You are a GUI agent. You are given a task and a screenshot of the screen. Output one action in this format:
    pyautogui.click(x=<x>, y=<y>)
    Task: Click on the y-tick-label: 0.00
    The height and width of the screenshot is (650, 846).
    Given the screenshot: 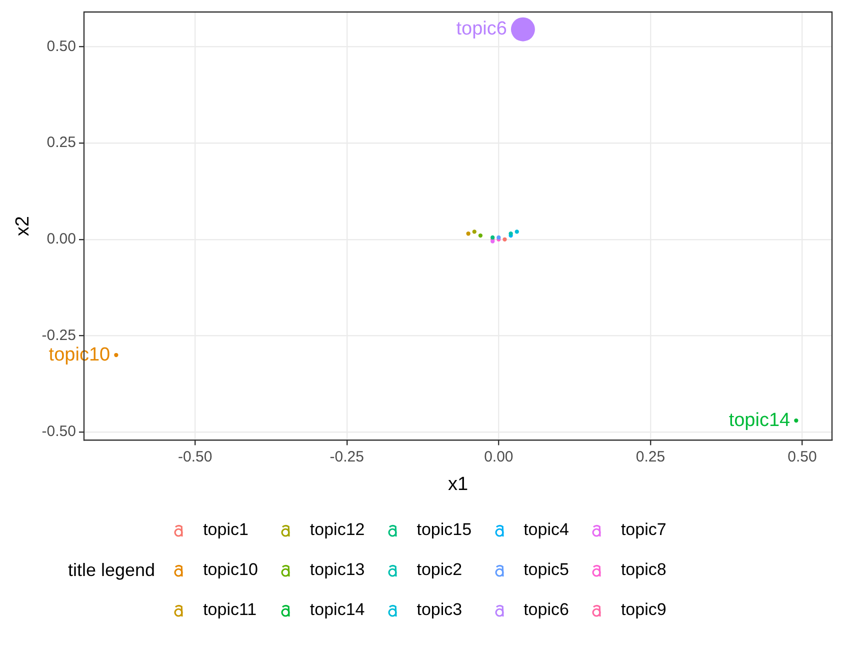 What is the action you would take?
    pyautogui.click(x=61, y=239)
    